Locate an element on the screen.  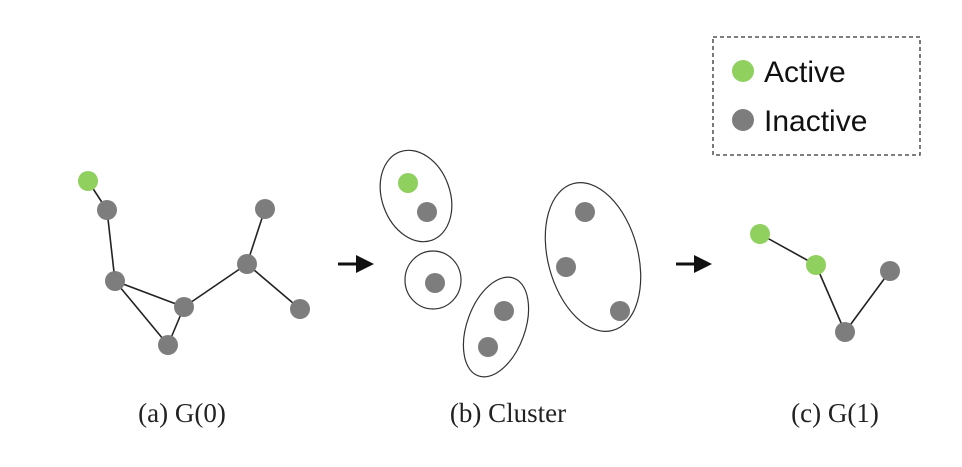
caption-g1: (c) G(1) is located at coordinates (835, 413).